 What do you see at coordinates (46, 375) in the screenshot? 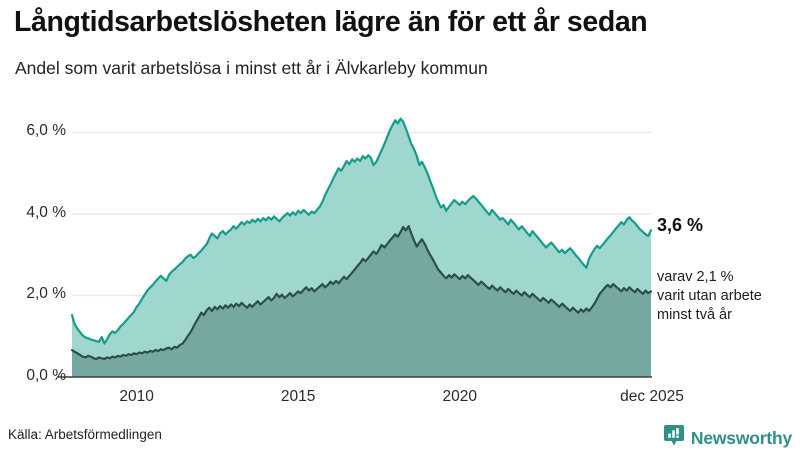
I see `y-tick-label: 0,0 %` at bounding box center [46, 375].